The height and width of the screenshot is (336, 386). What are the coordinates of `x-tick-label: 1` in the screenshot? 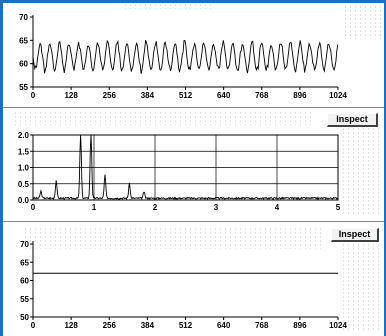 It's located at (94, 207).